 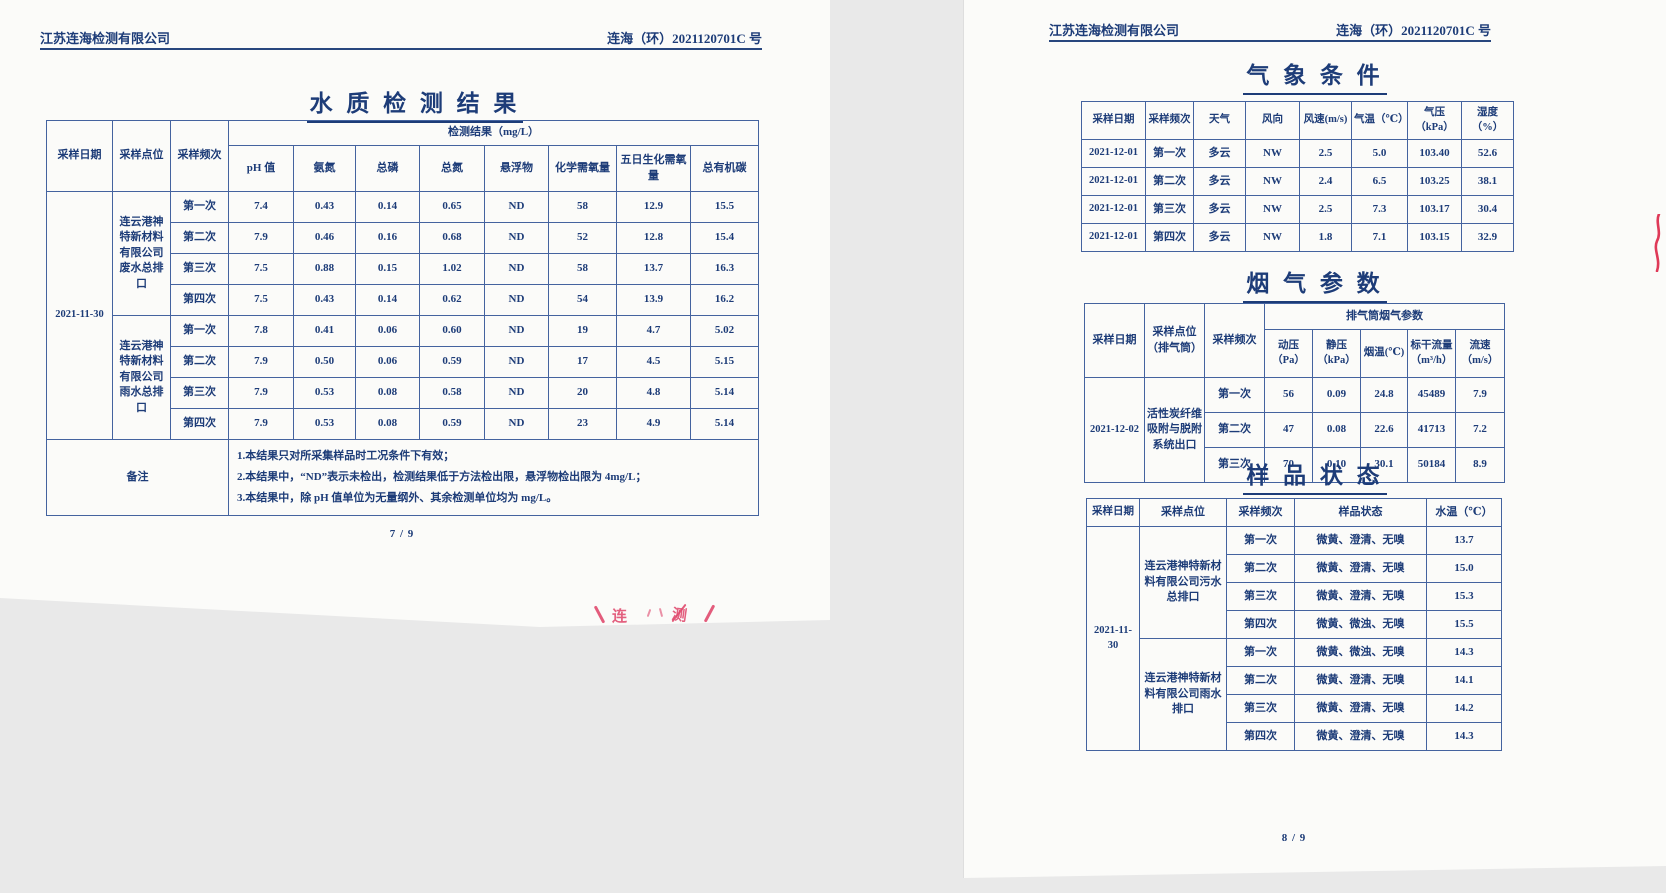 What do you see at coordinates (1272, 120) in the screenshot?
I see `col-header: 风向` at bounding box center [1272, 120].